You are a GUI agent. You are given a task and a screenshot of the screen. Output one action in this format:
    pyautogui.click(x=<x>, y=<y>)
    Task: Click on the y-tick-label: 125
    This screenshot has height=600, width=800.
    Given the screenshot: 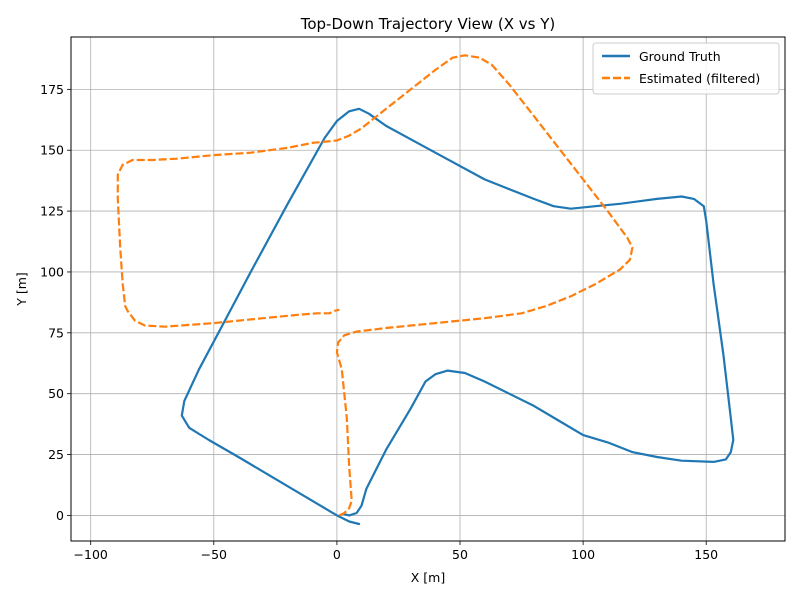 What is the action you would take?
    pyautogui.click(x=52, y=211)
    